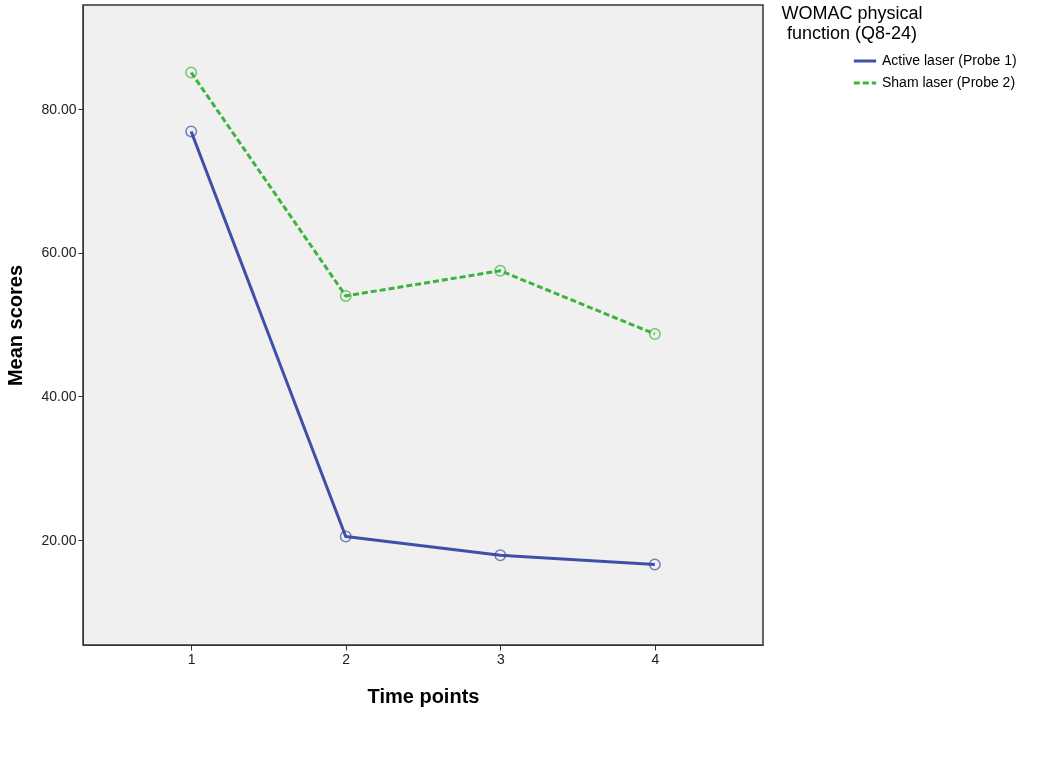 This screenshot has width=1051, height=762. Describe the element at coordinates (423, 695) in the screenshot. I see `x-axis-title: Time points` at that location.